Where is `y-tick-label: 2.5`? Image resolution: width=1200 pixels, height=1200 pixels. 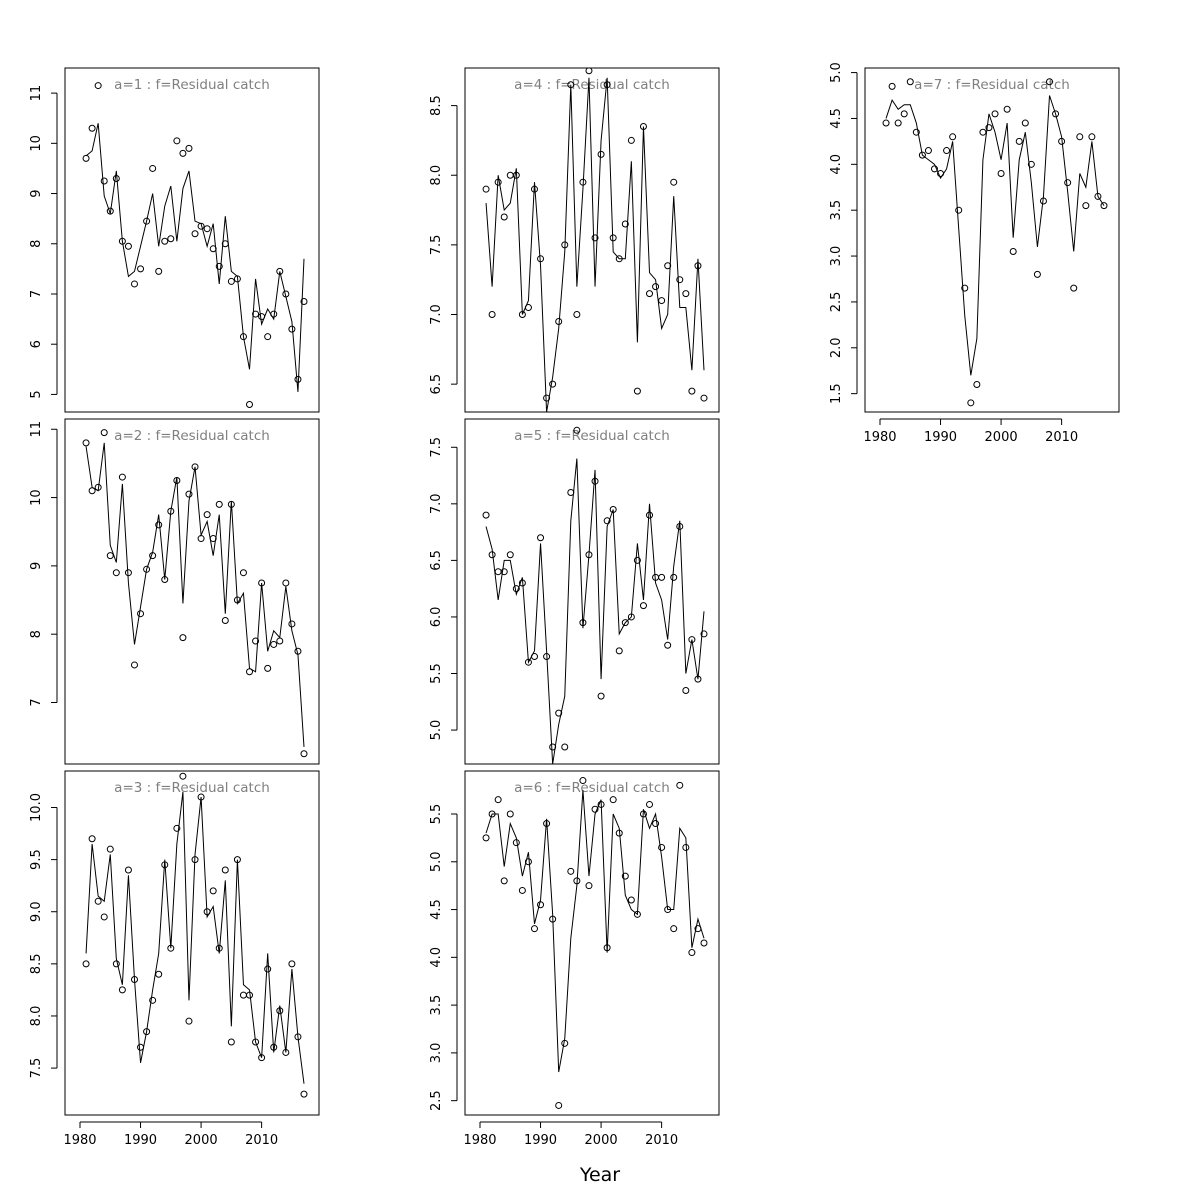 y-tick-label: 2.5 is located at coordinates (436, 1100).